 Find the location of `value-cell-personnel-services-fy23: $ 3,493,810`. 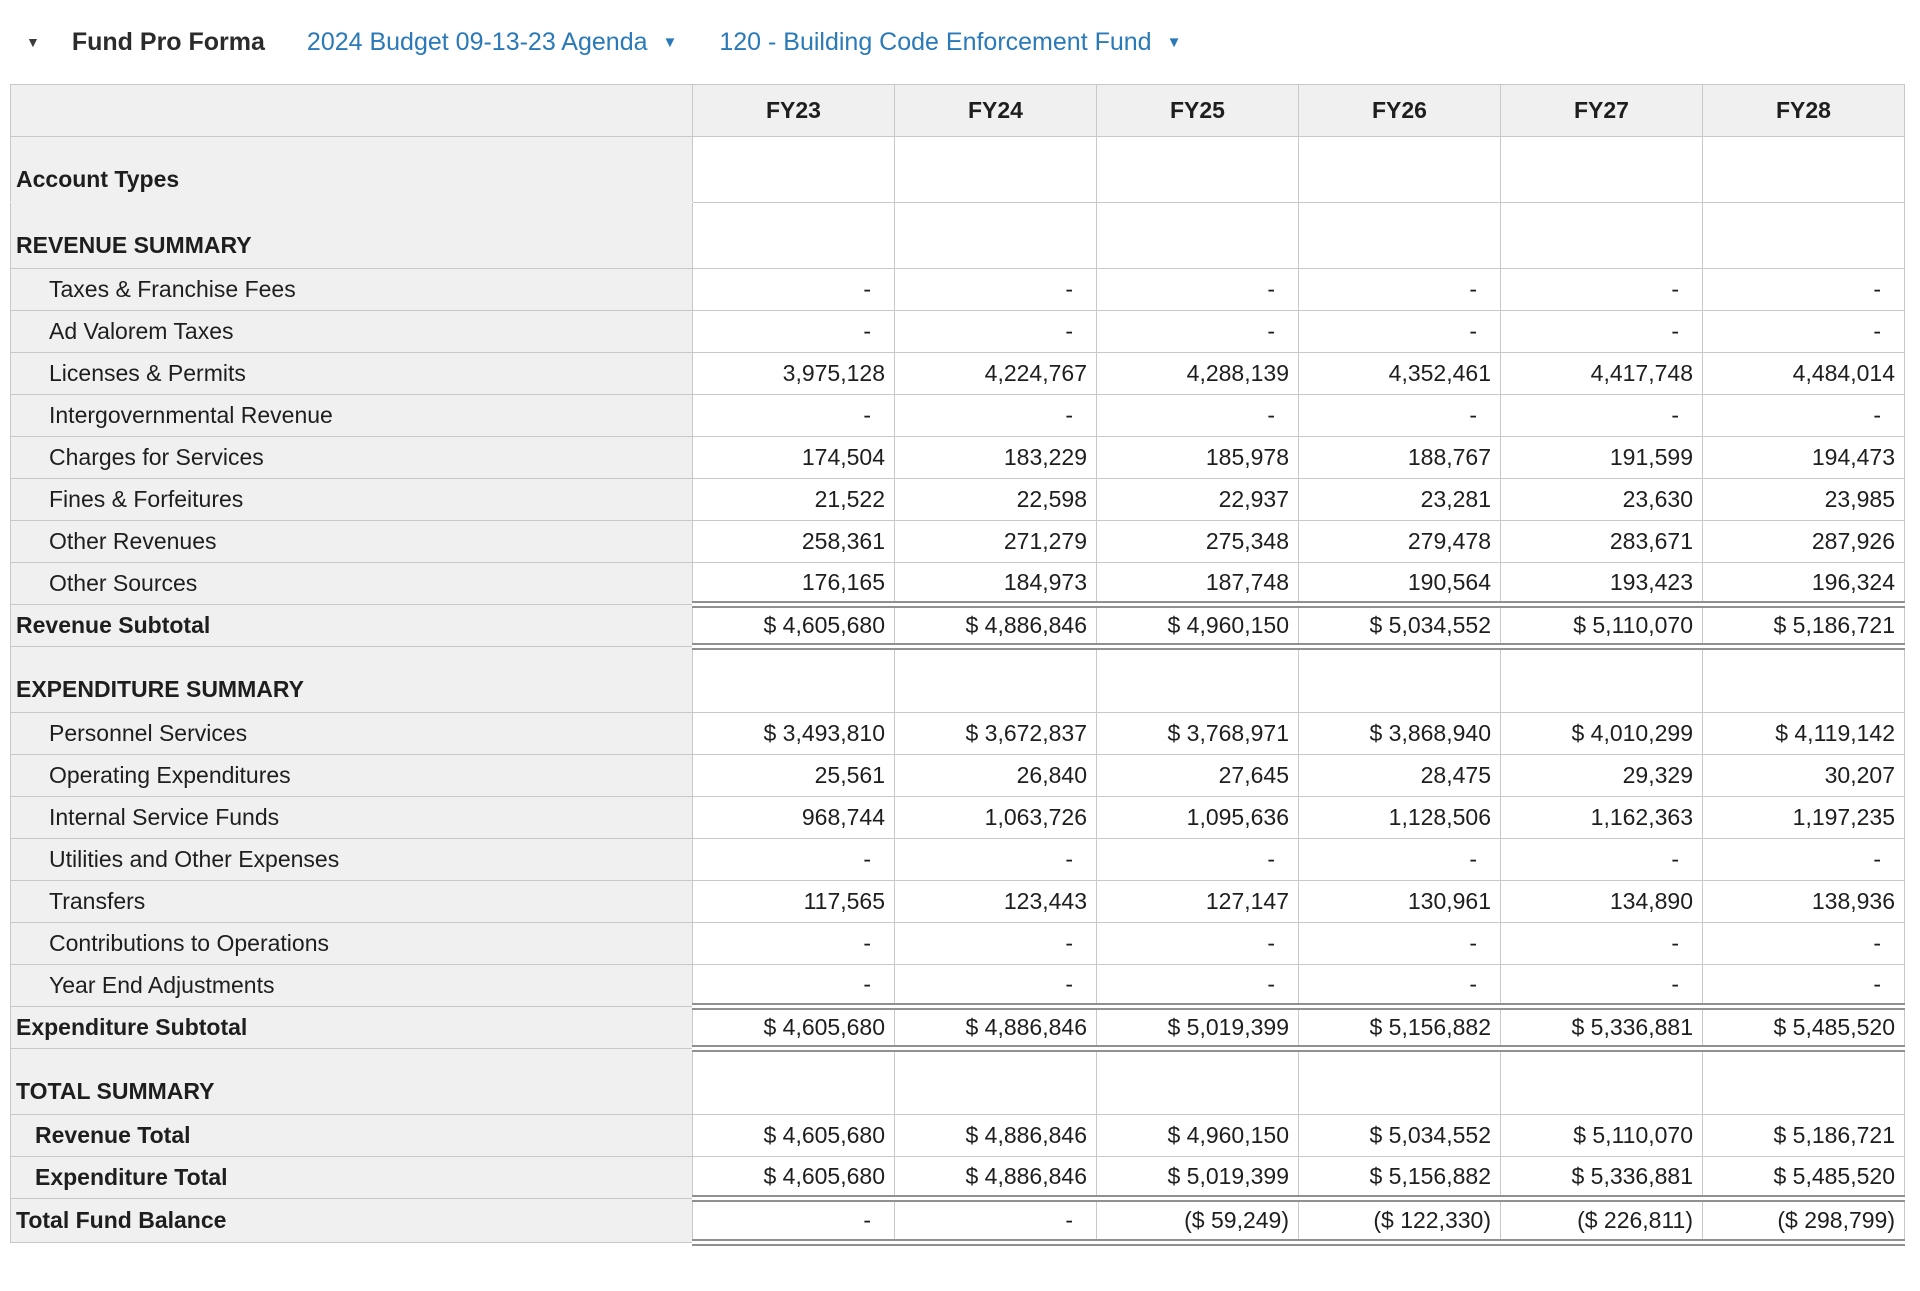

value-cell-personnel-services-fy23: $ 3,493,810 is located at coordinates (793, 733).